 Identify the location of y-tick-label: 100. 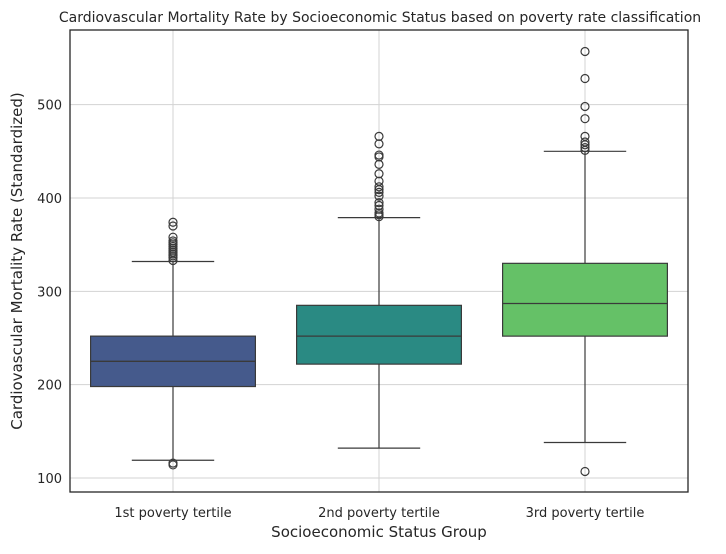
(49, 479).